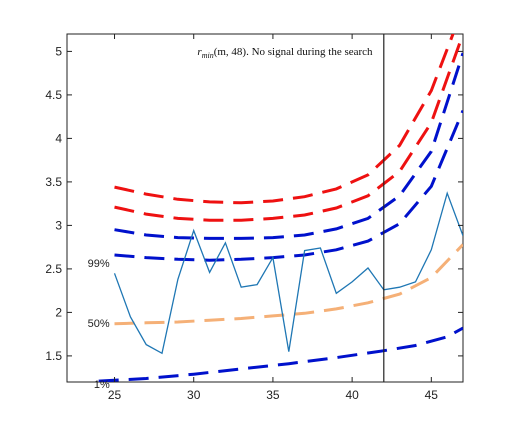 Image resolution: width=512 pixels, height=432 pixels. What do you see at coordinates (293, 52) in the screenshot?
I see `title-text: (m, 48). No signal during the search` at bounding box center [293, 52].